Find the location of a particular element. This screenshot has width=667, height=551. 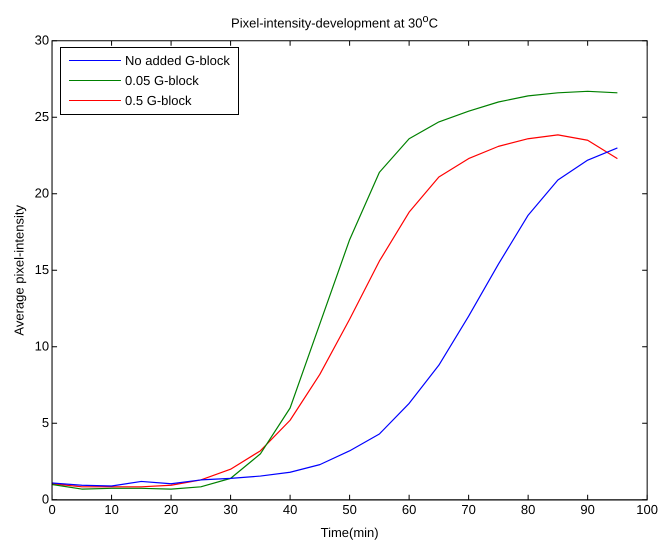

y-tick-label: 30 is located at coordinates (42, 40).